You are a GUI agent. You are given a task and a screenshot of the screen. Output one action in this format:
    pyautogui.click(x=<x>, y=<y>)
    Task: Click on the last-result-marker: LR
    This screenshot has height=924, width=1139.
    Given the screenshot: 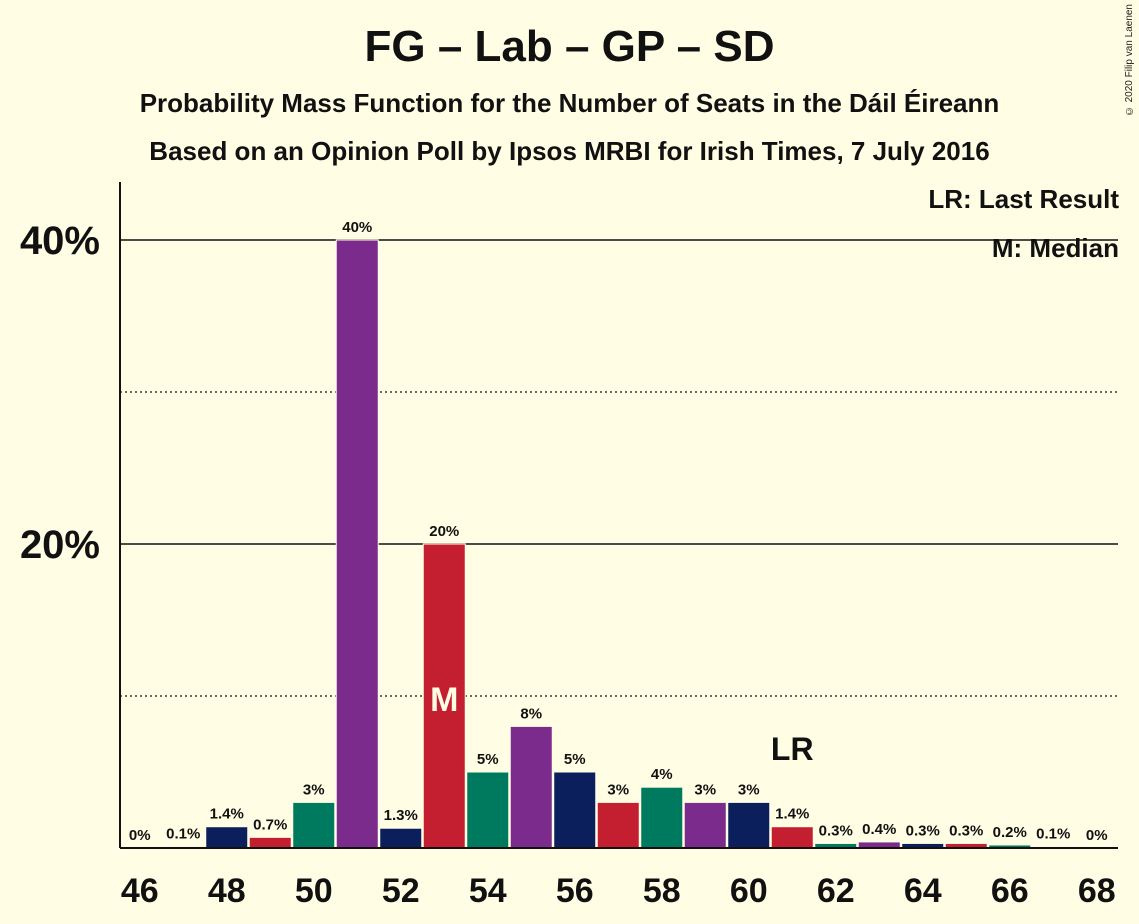 What is the action you would take?
    pyautogui.click(x=792, y=749)
    